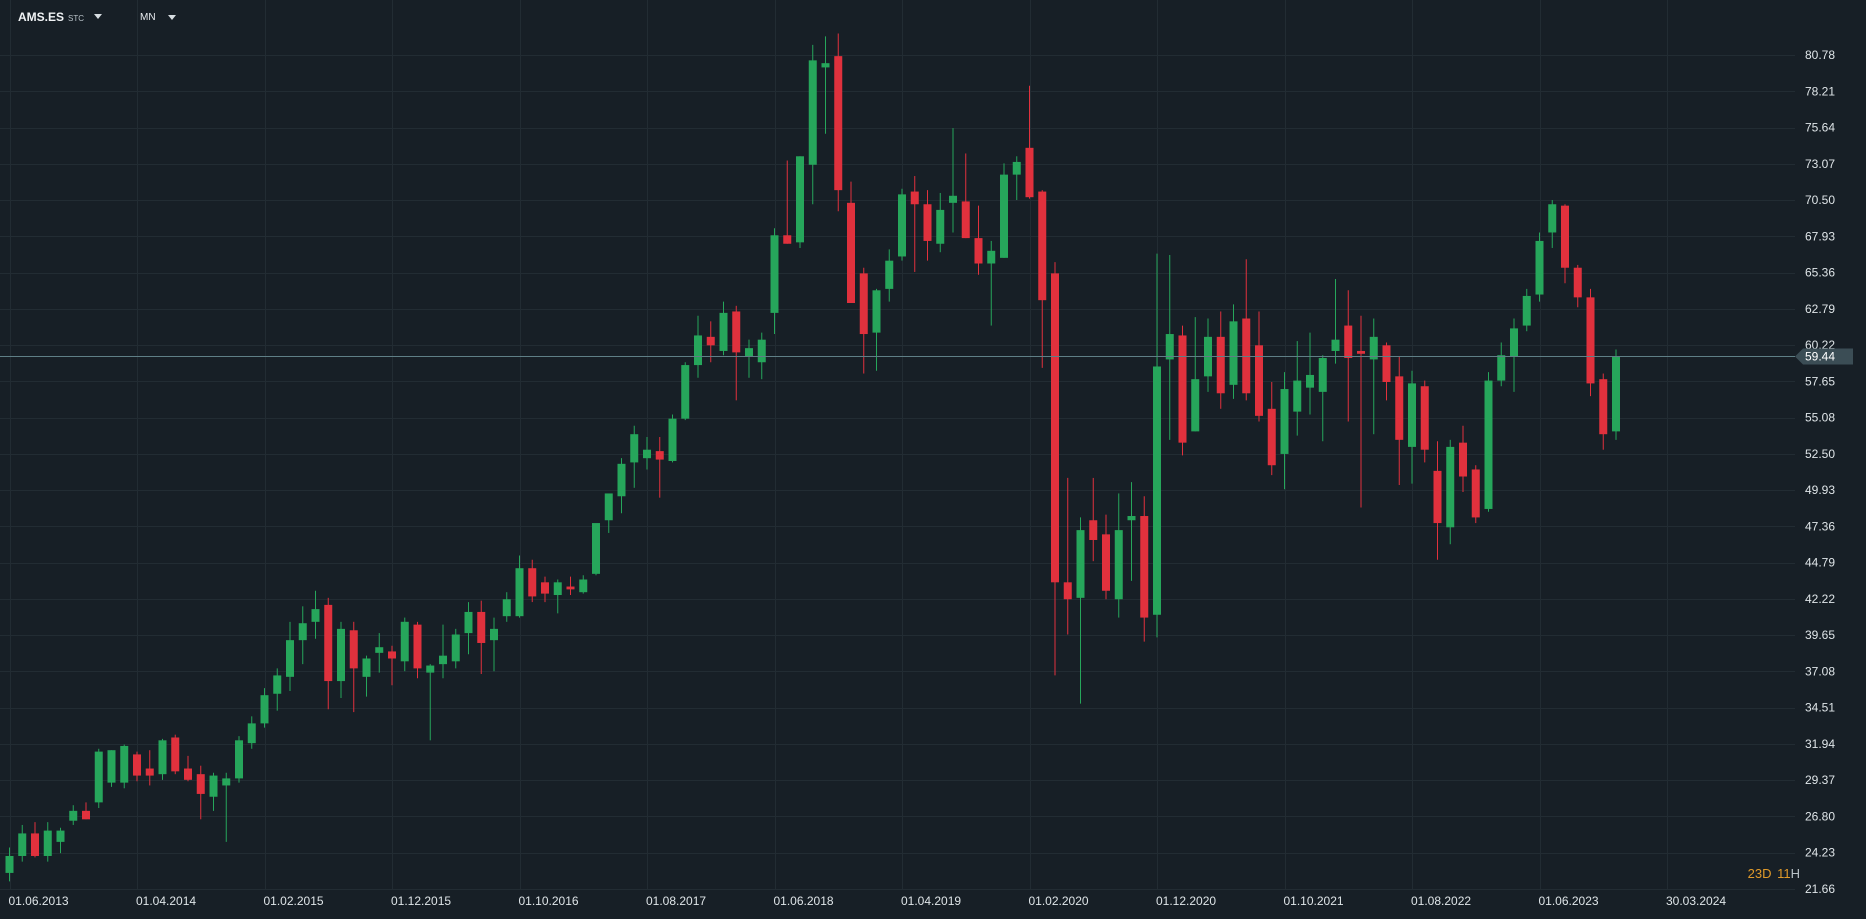 The height and width of the screenshot is (919, 1866). What do you see at coordinates (1820, 381) in the screenshot?
I see `y-tick-label: 57.65` at bounding box center [1820, 381].